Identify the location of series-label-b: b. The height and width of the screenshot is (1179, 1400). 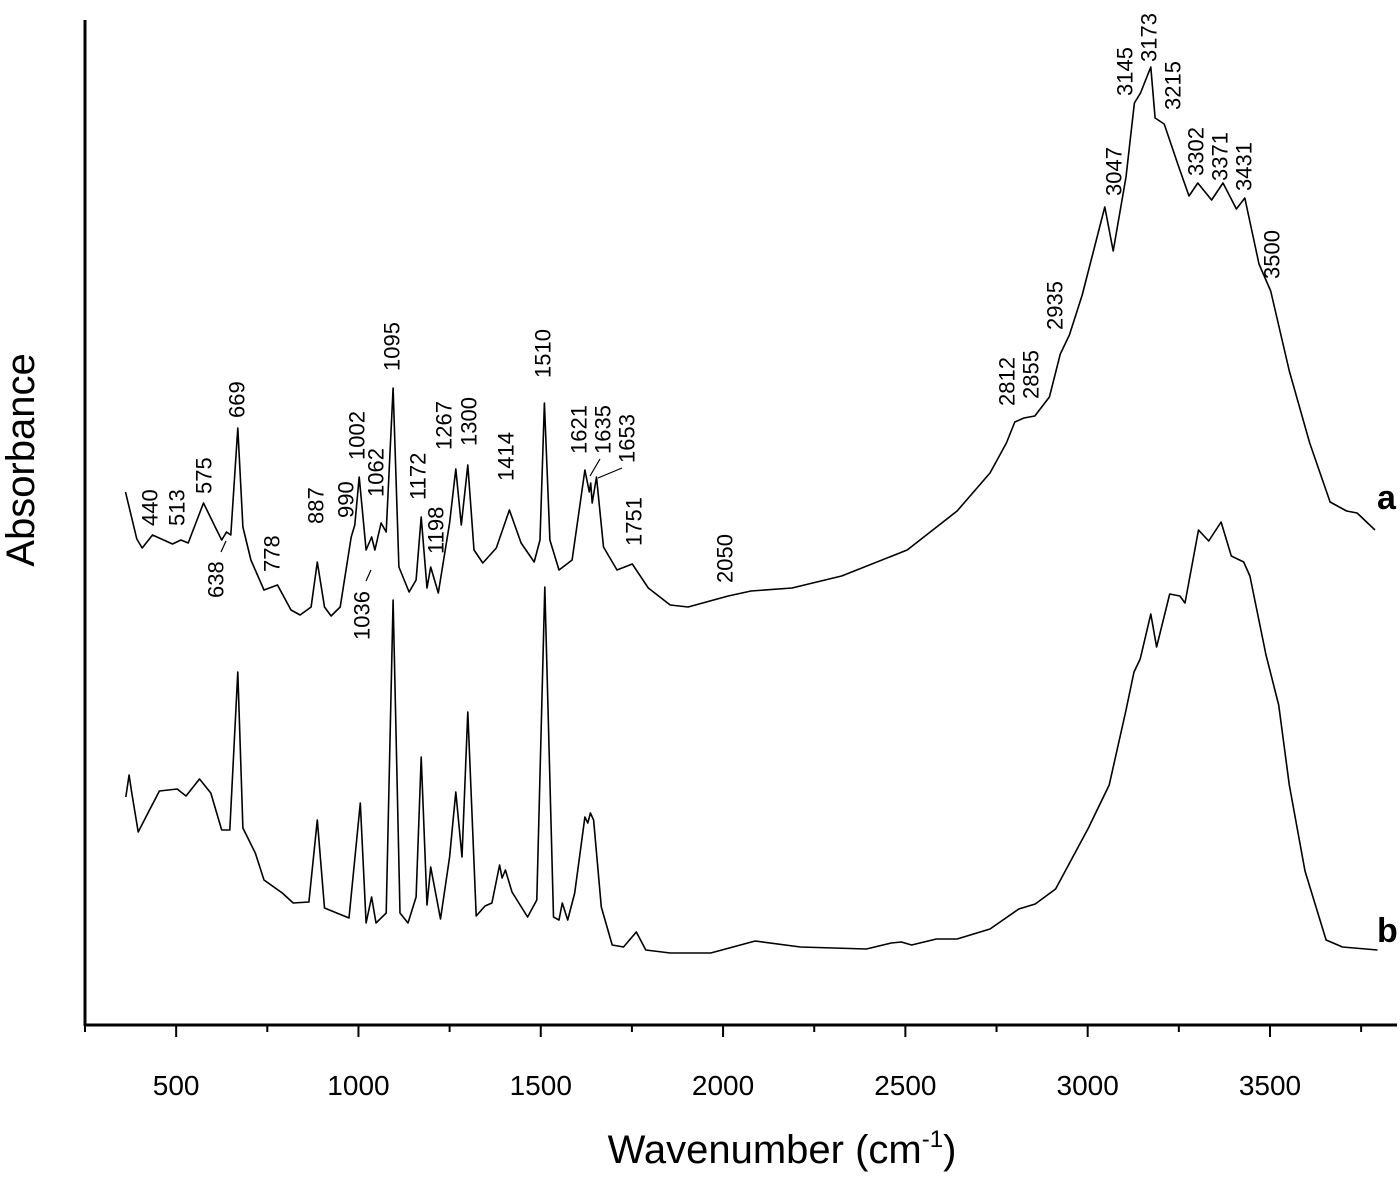
(1387, 931).